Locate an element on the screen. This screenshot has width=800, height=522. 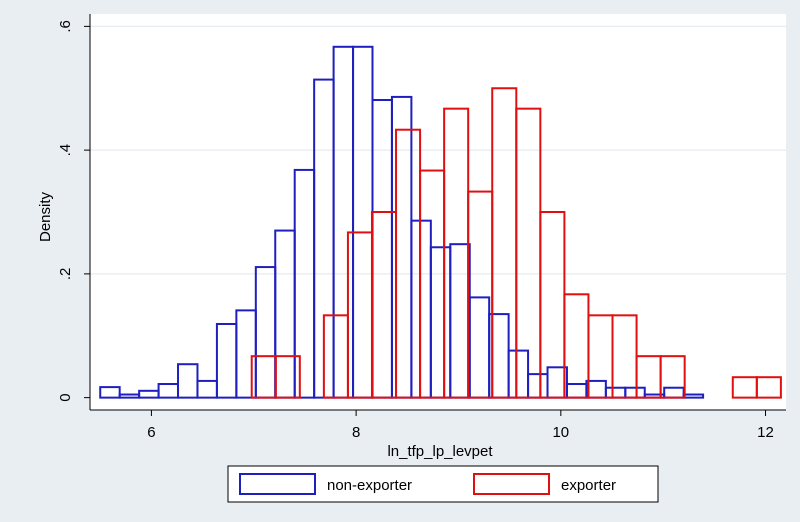
legend-box is located at coordinates (443, 484).